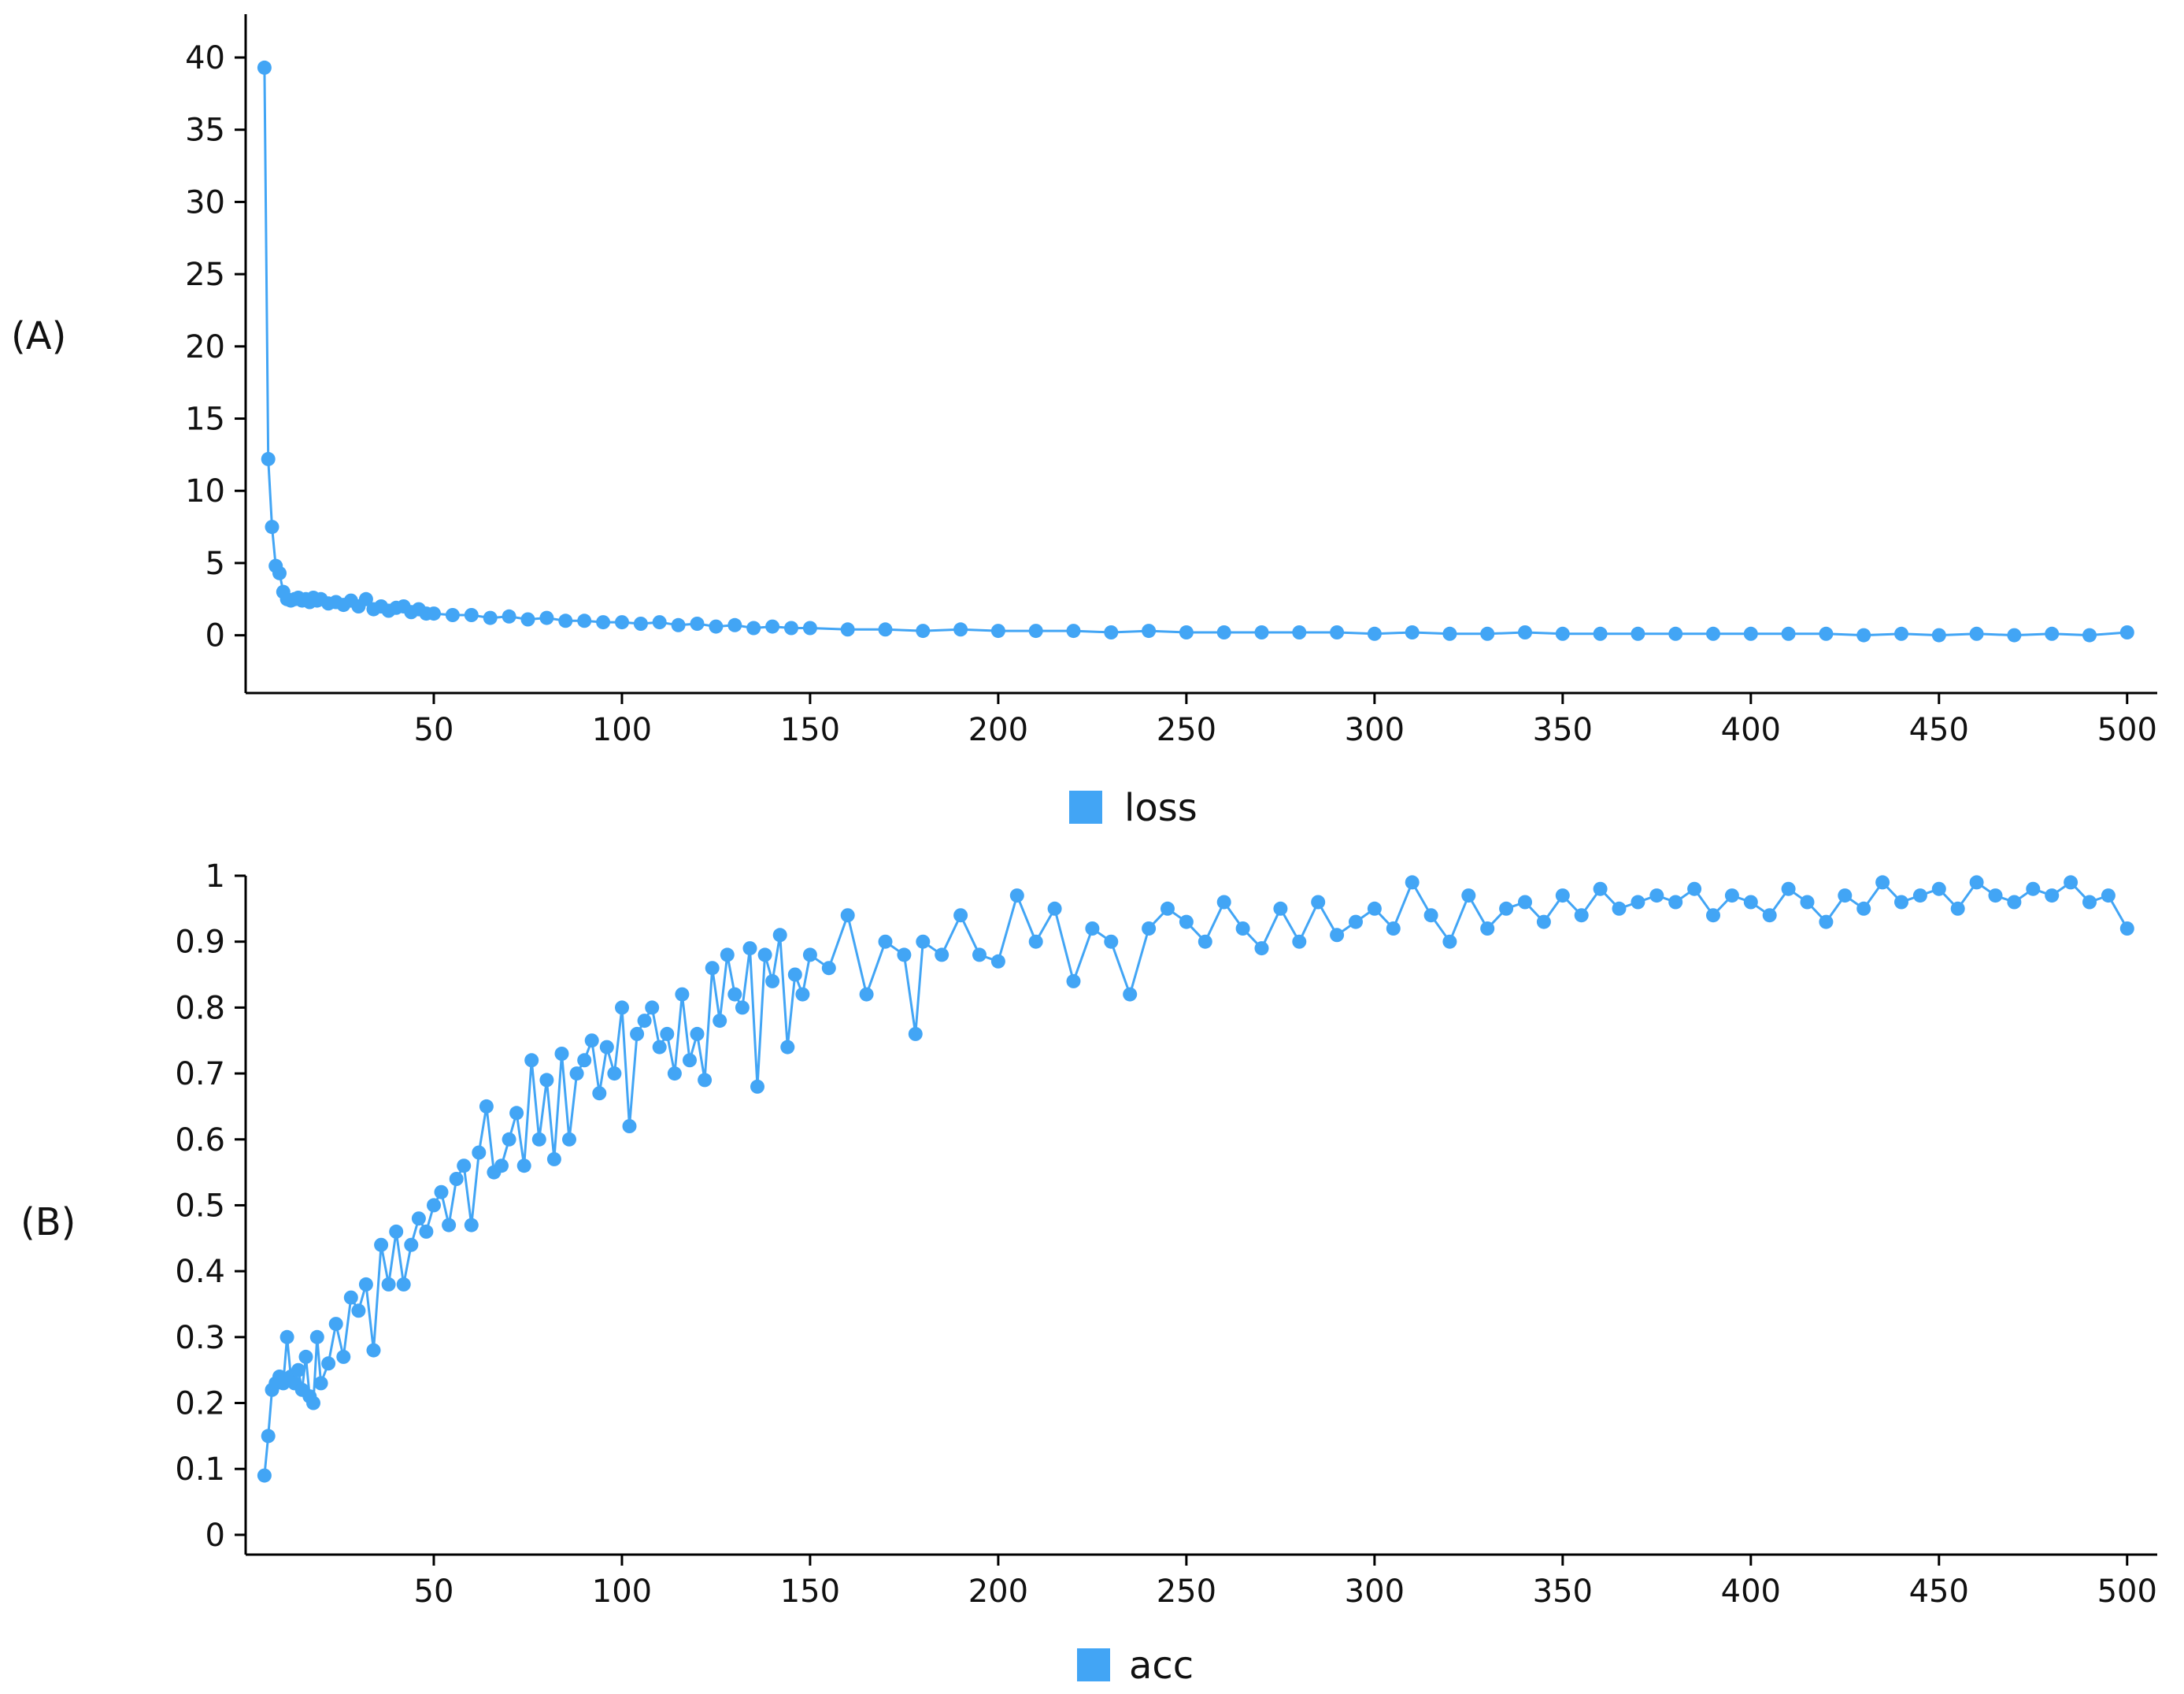 The width and height of the screenshot is (2184, 1694). Describe the element at coordinates (205, 202) in the screenshot. I see `y-tick-label: 30` at that location.